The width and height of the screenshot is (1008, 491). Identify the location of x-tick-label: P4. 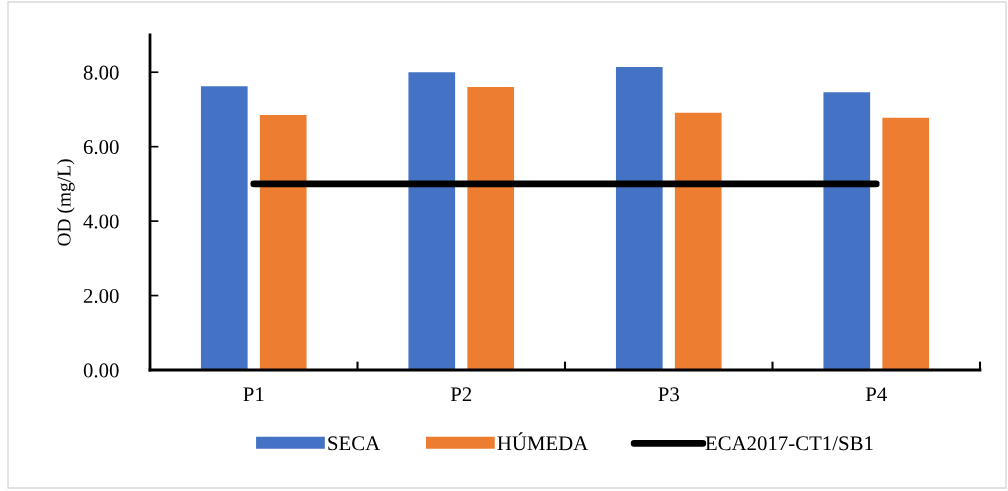
(876, 394).